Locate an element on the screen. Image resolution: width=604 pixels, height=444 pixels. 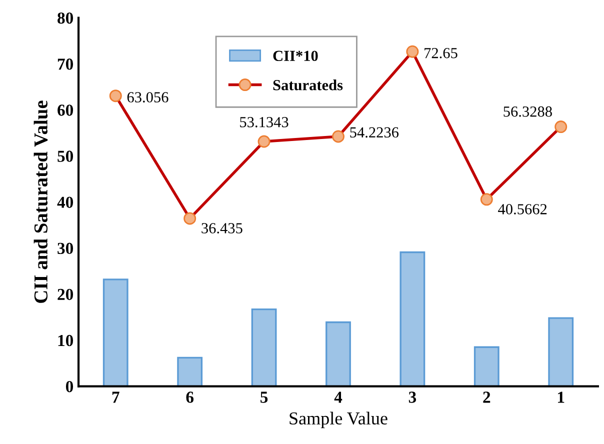
y-tick-label: 80 is located at coordinates (66, 18).